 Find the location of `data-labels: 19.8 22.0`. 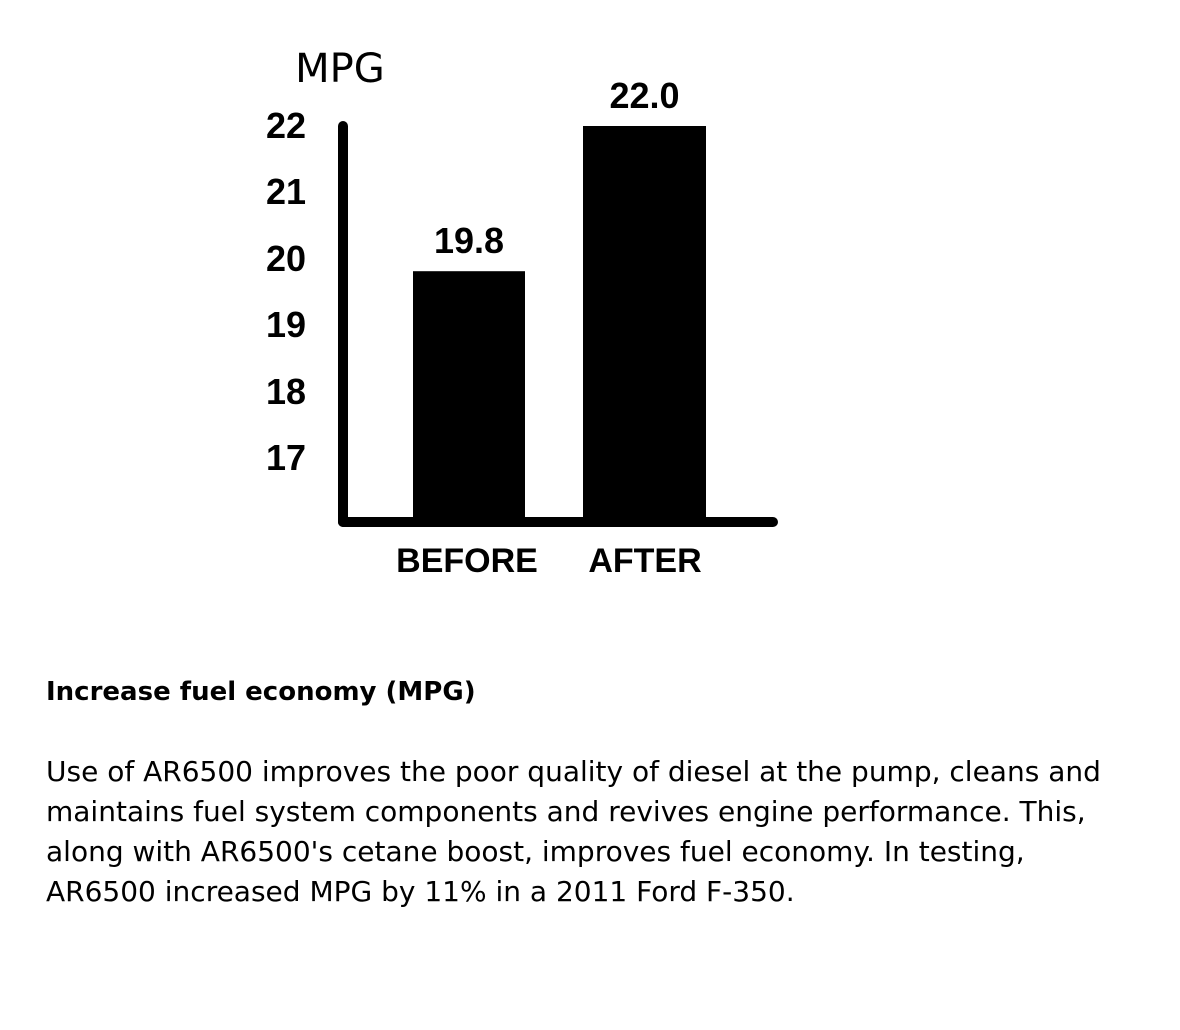

data-labels: 19.8 22.0 is located at coordinates (557, 168).